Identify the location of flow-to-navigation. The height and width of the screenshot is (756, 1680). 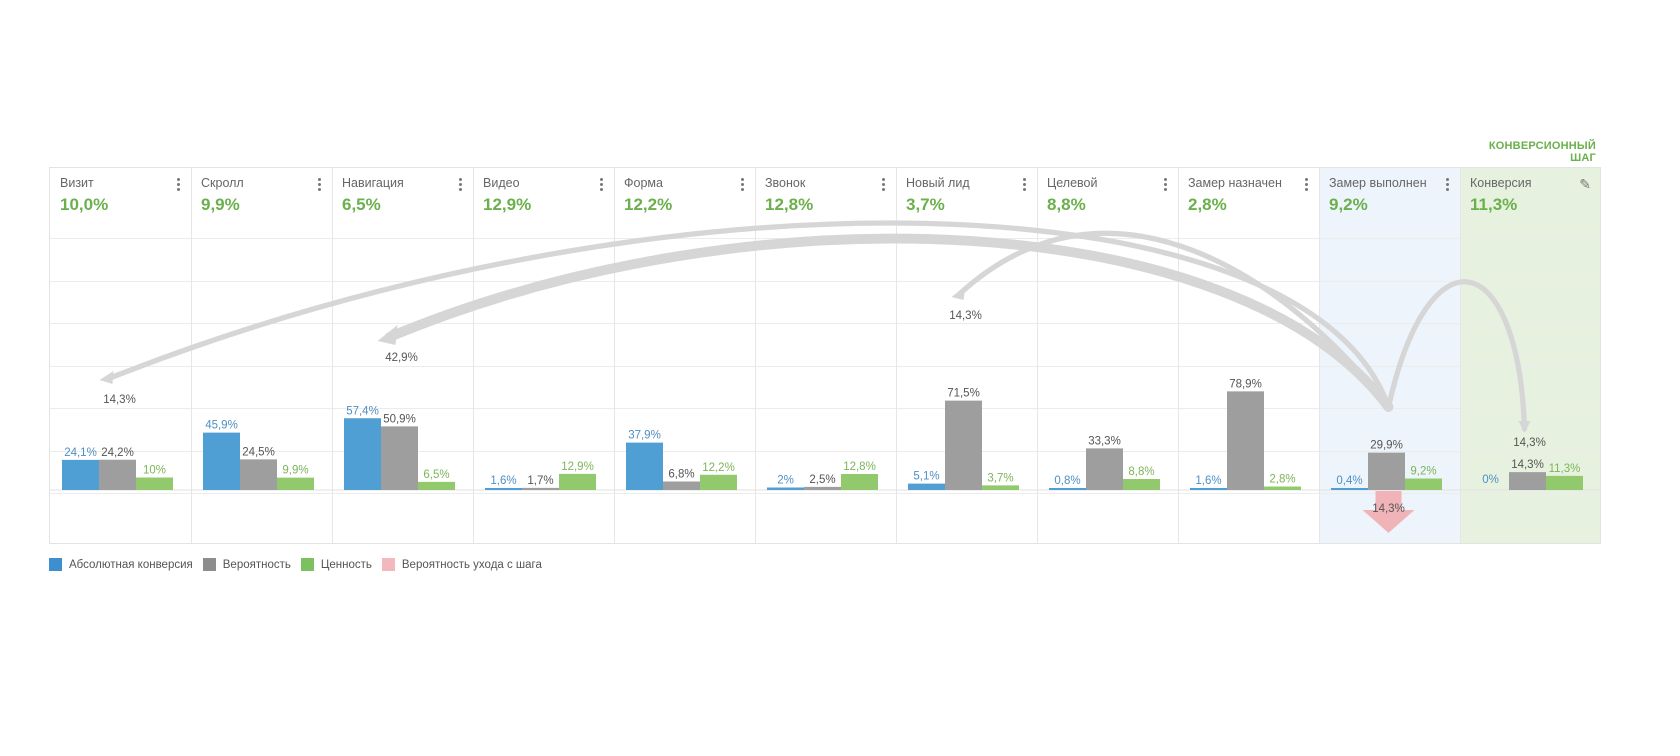
(889, 322).